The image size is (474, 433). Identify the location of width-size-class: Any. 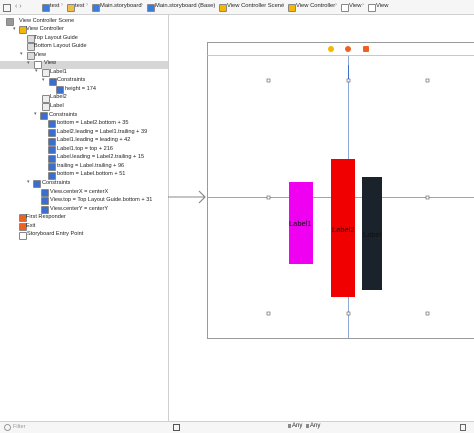
(297, 426).